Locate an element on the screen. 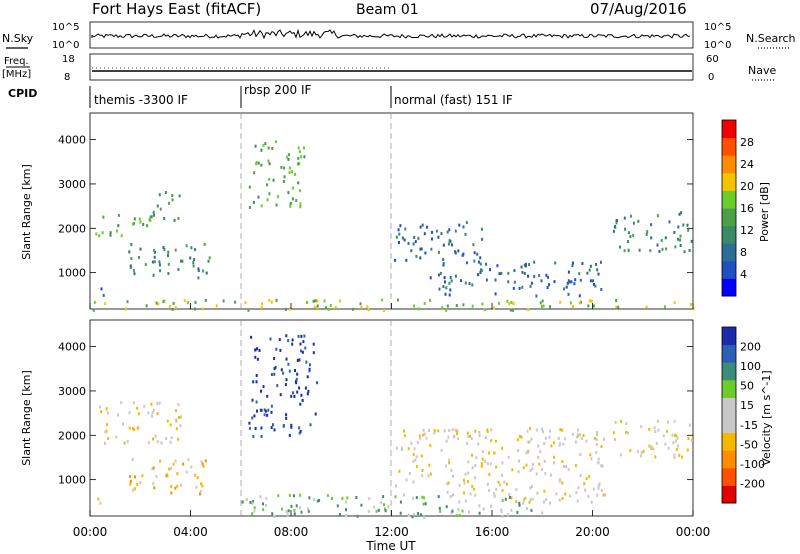 The width and height of the screenshot is (800, 554). header-title: Fort Hays East (fitACF) is located at coordinates (176, 9).